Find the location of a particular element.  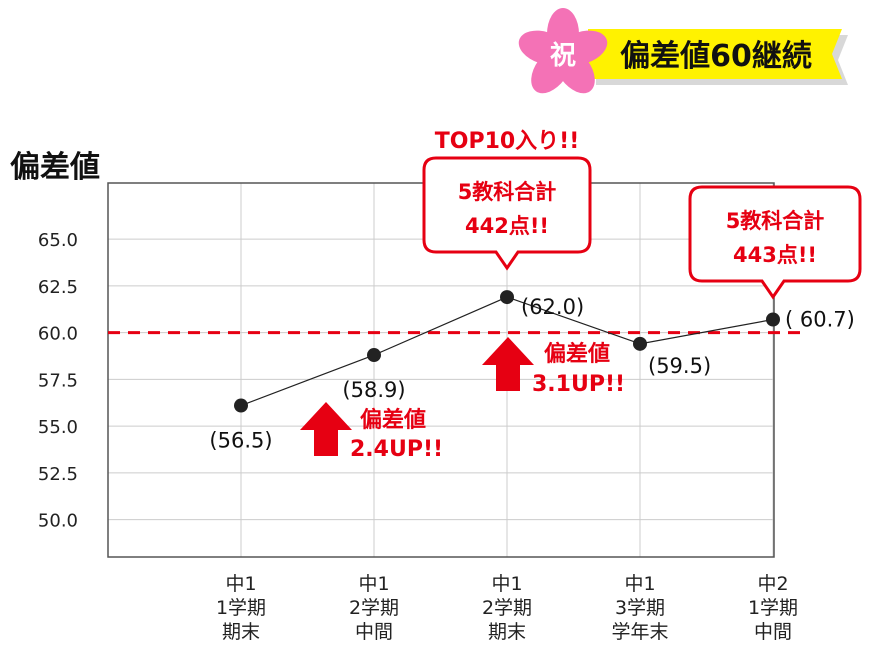

speech-bubble-1-line2: 442点!! is located at coordinates (507, 226).